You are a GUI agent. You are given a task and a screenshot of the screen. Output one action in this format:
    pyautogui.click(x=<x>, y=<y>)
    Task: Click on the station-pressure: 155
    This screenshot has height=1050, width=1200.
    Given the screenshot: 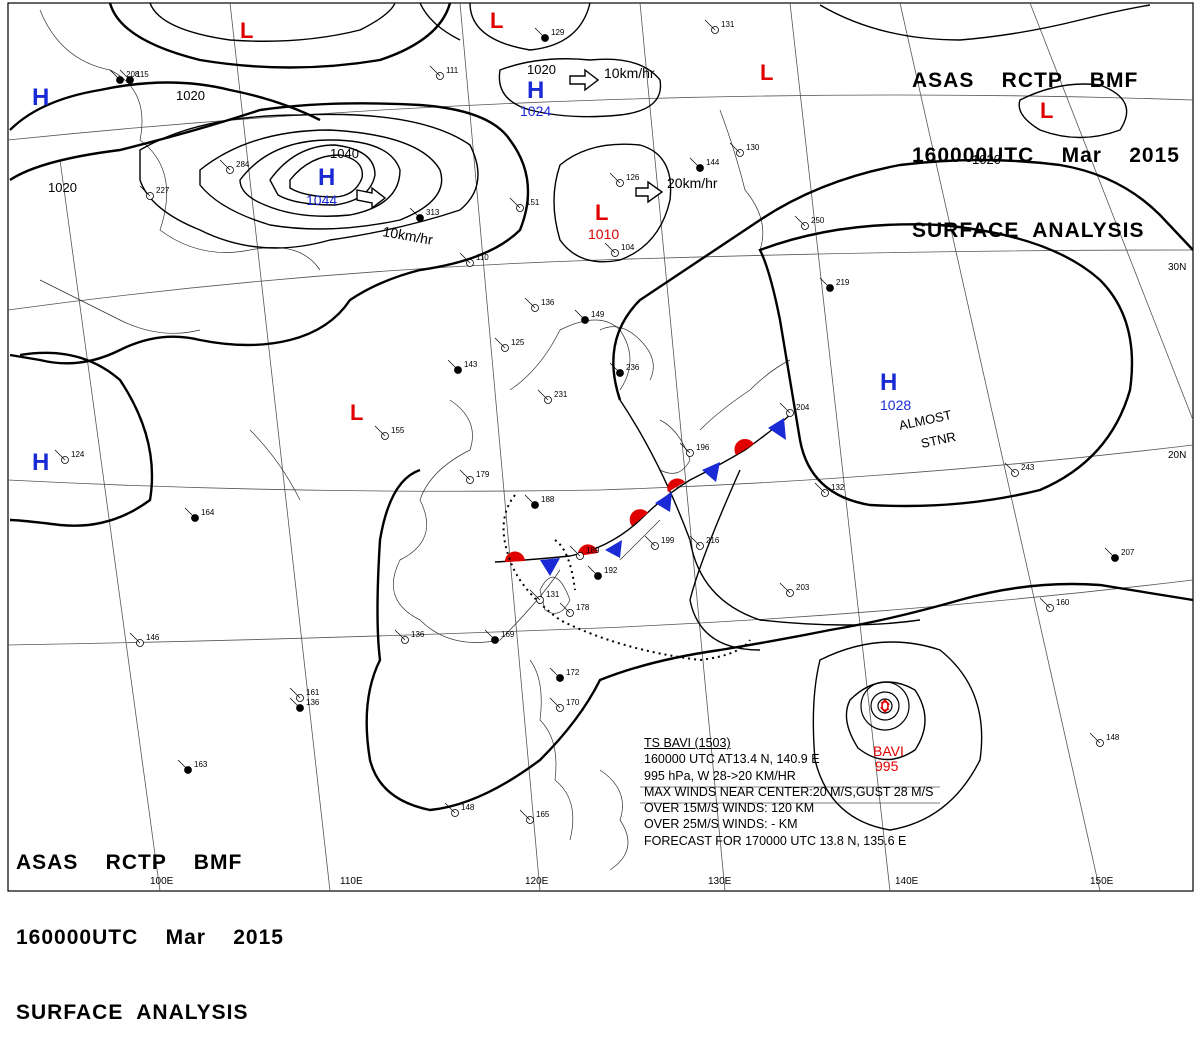 What is the action you would take?
    pyautogui.click(x=398, y=430)
    